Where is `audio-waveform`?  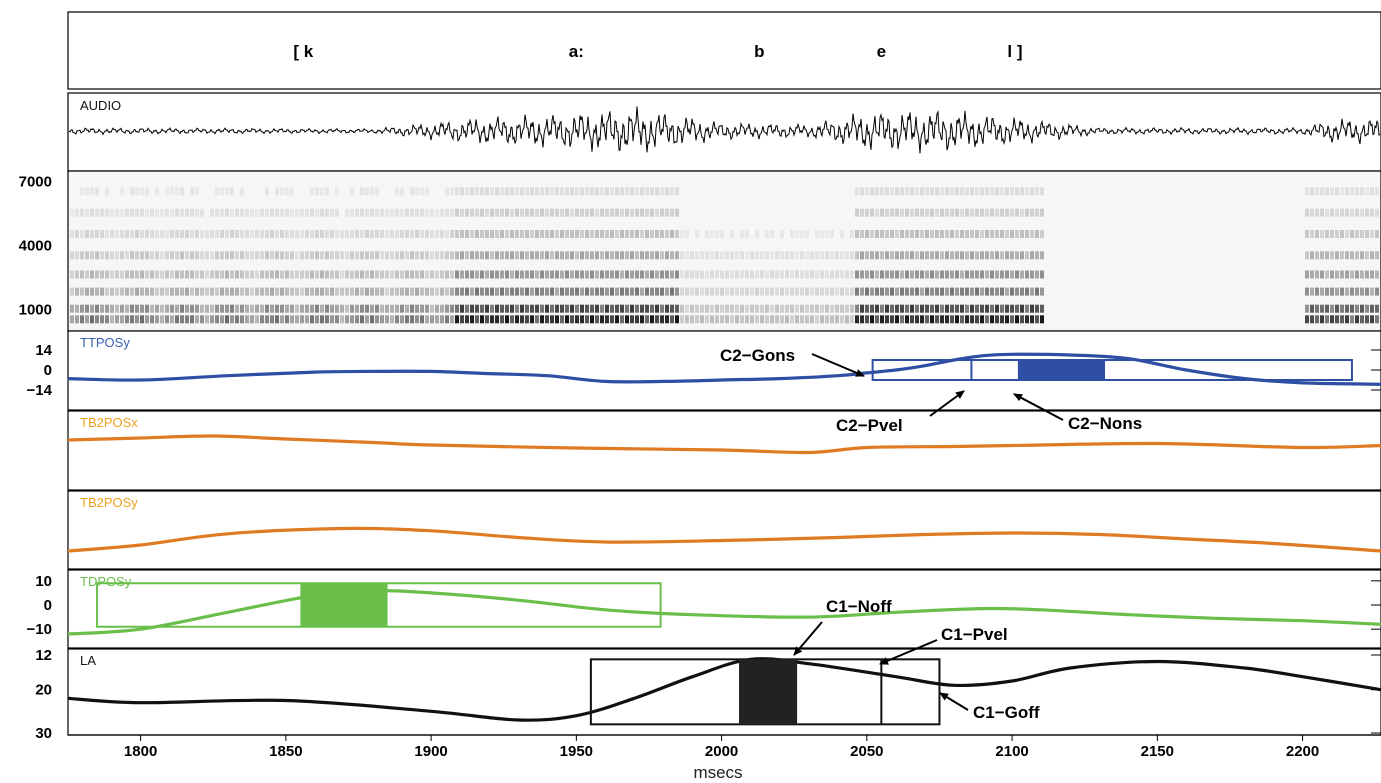 audio-waveform is located at coordinates (724, 130).